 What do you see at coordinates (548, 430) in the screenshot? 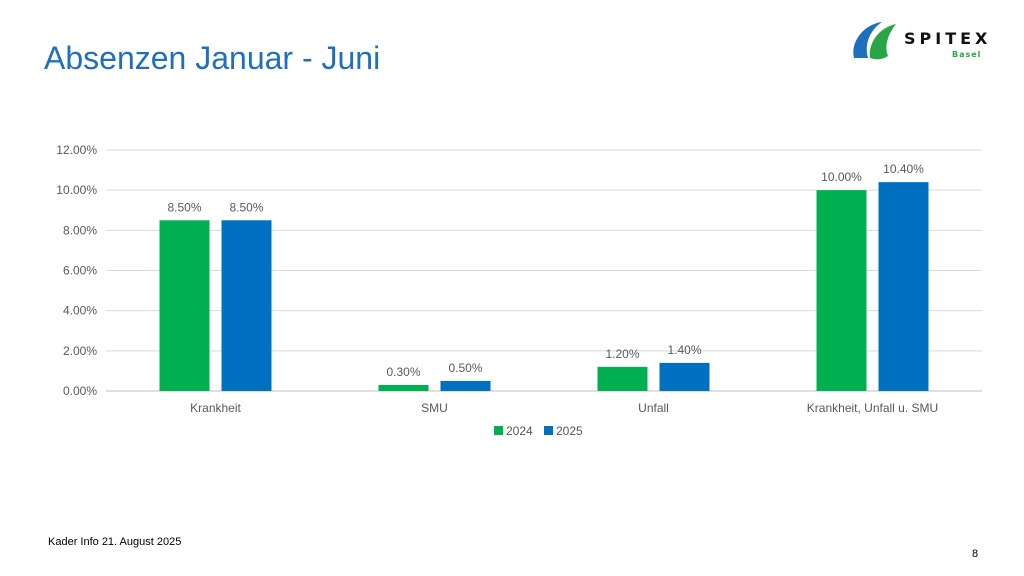
I see `legend-swatch-2025` at bounding box center [548, 430].